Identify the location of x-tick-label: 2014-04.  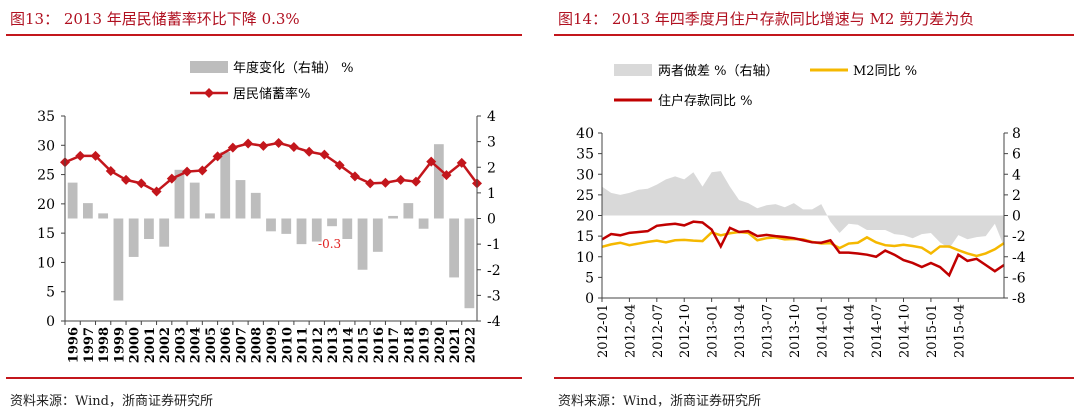
(850, 331).